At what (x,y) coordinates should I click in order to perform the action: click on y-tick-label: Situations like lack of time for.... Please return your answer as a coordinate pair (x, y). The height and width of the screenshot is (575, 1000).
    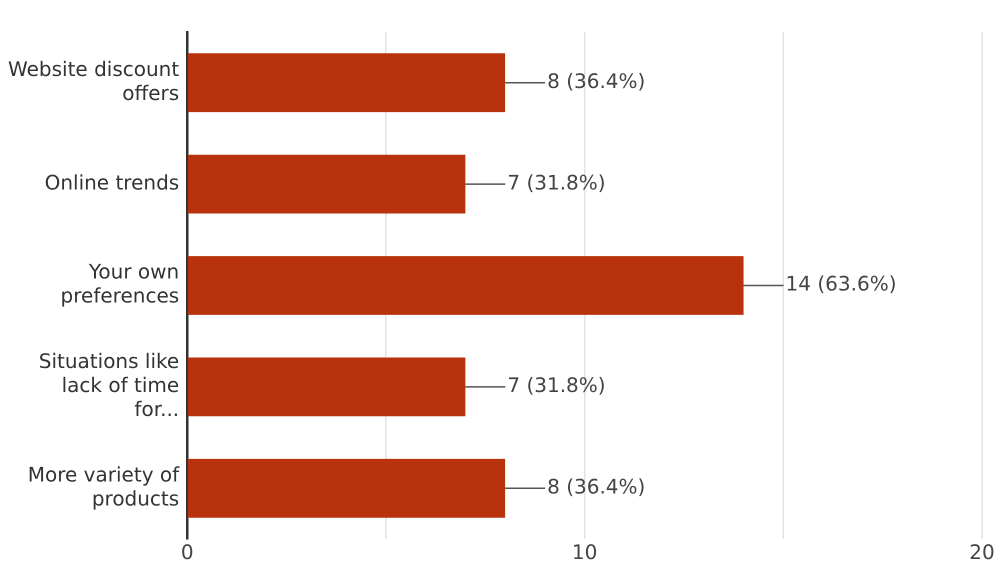
    Looking at the image, I should click on (109, 385).